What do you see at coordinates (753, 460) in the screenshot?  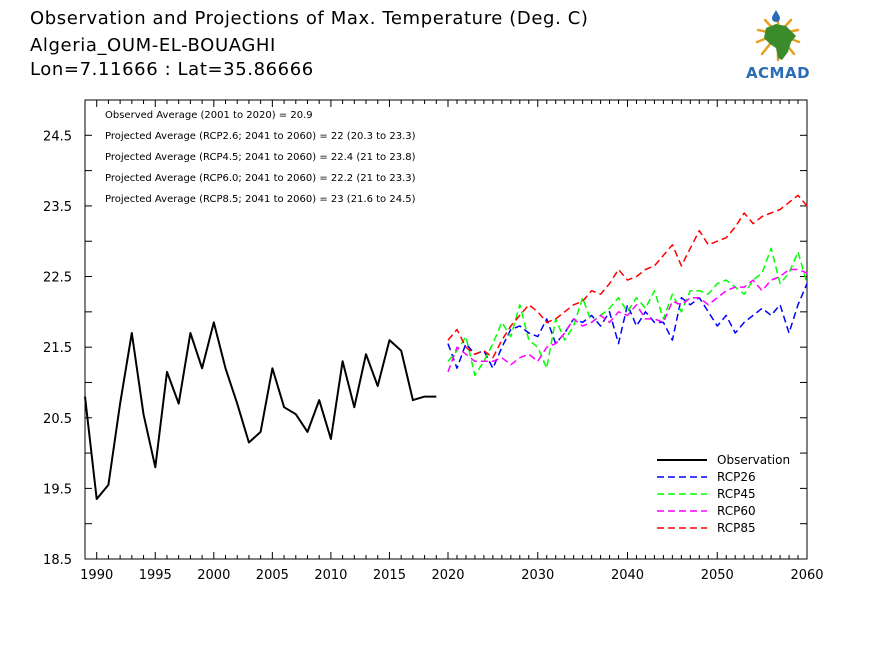 I see `legend-label-observation: Observation` at bounding box center [753, 460].